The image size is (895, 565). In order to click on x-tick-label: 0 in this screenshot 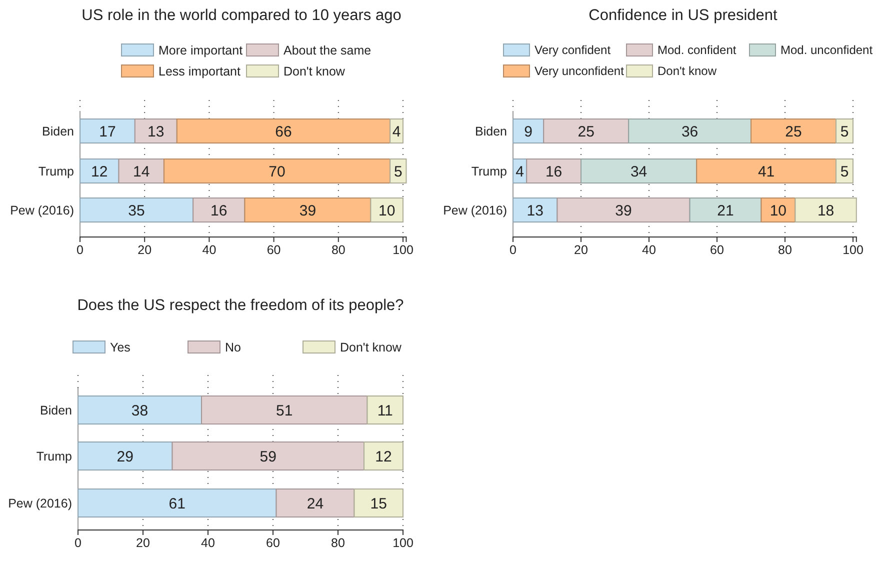, I will do `click(513, 249)`.